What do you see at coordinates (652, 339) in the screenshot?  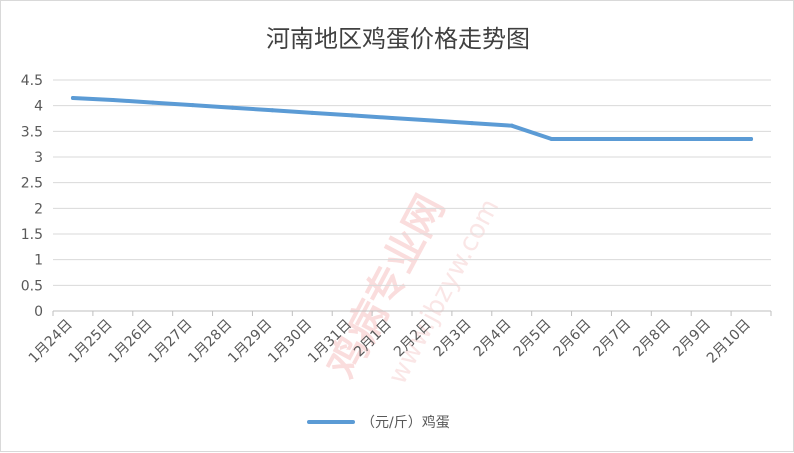 I see `x-tick-label: 2月8日` at bounding box center [652, 339].